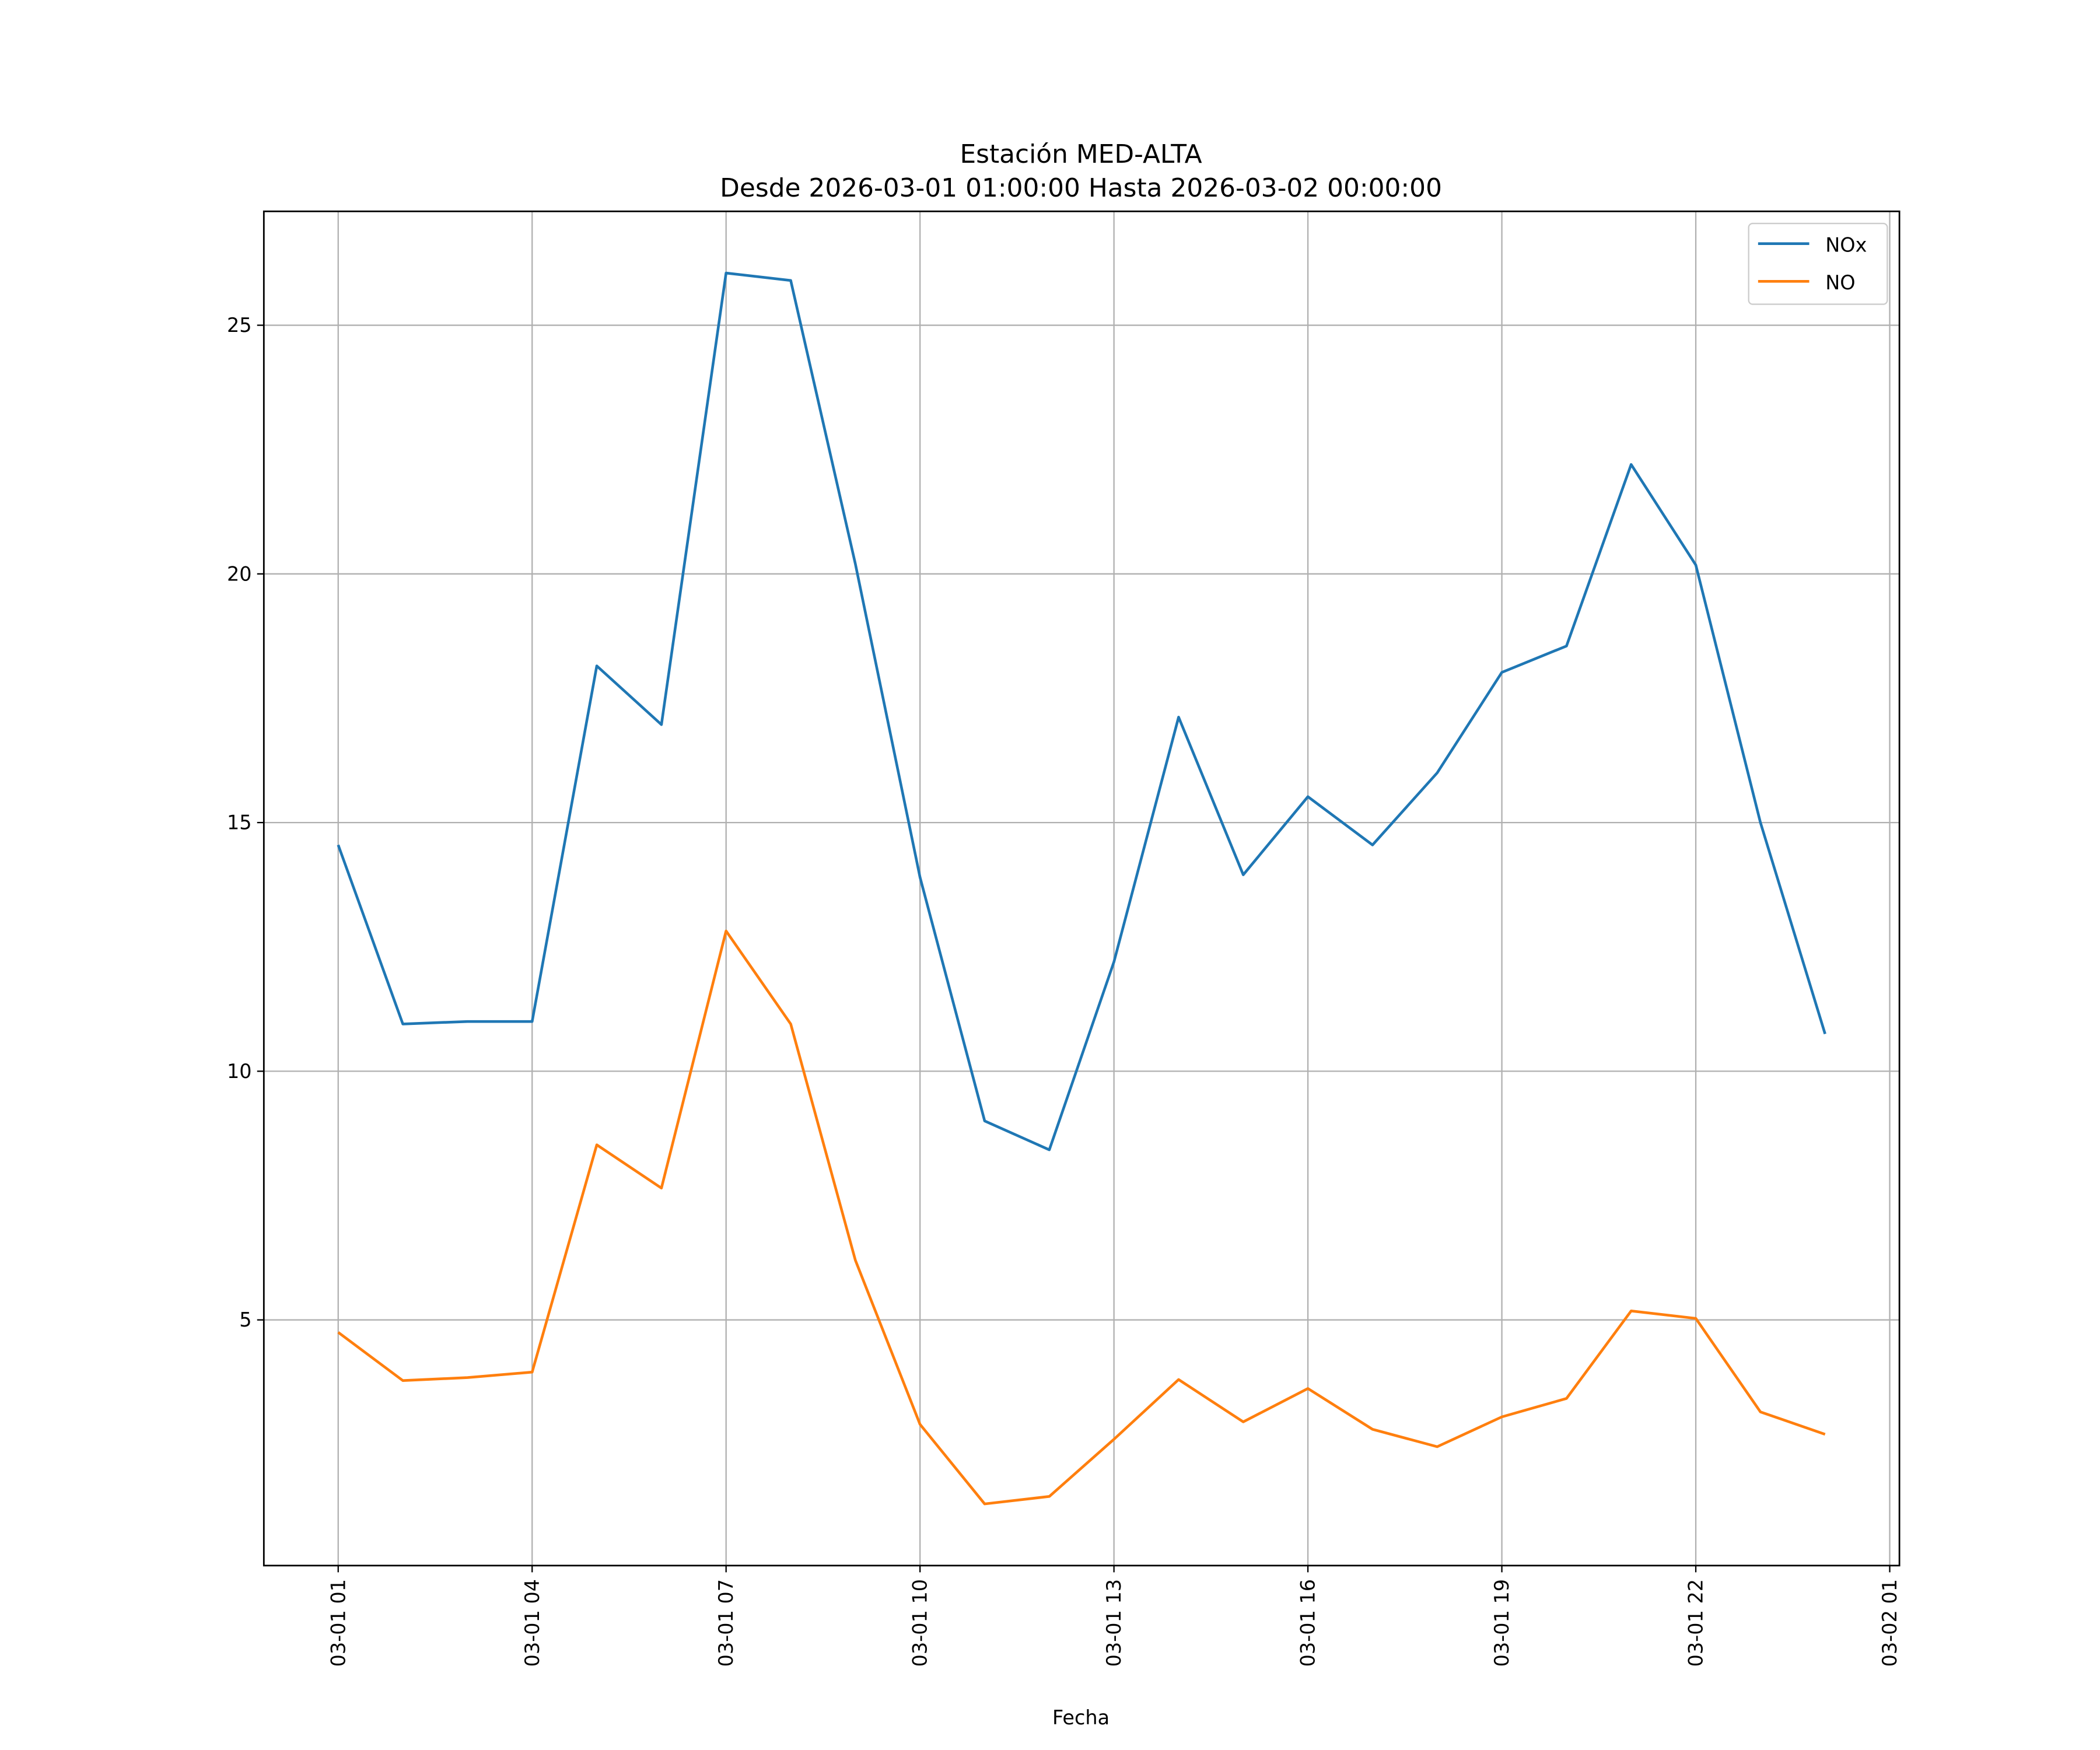 The image size is (2100, 1750). Describe the element at coordinates (1308, 1623) in the screenshot. I see `x-tick-label: 03-01 16` at that location.